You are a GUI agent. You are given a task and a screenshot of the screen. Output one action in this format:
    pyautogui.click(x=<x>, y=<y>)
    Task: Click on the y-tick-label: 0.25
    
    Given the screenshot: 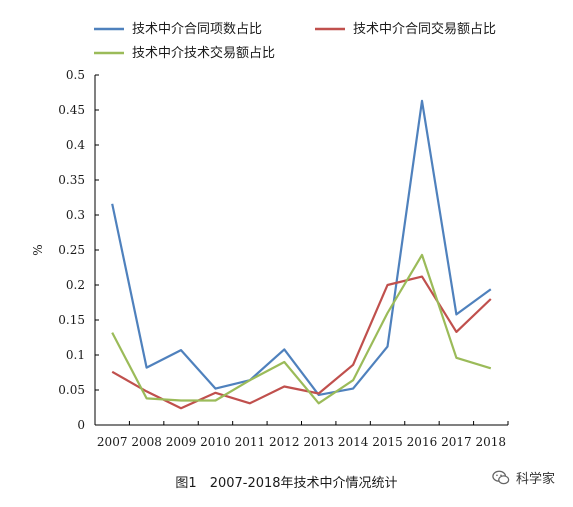 What is the action you would take?
    pyautogui.click(x=71, y=250)
    